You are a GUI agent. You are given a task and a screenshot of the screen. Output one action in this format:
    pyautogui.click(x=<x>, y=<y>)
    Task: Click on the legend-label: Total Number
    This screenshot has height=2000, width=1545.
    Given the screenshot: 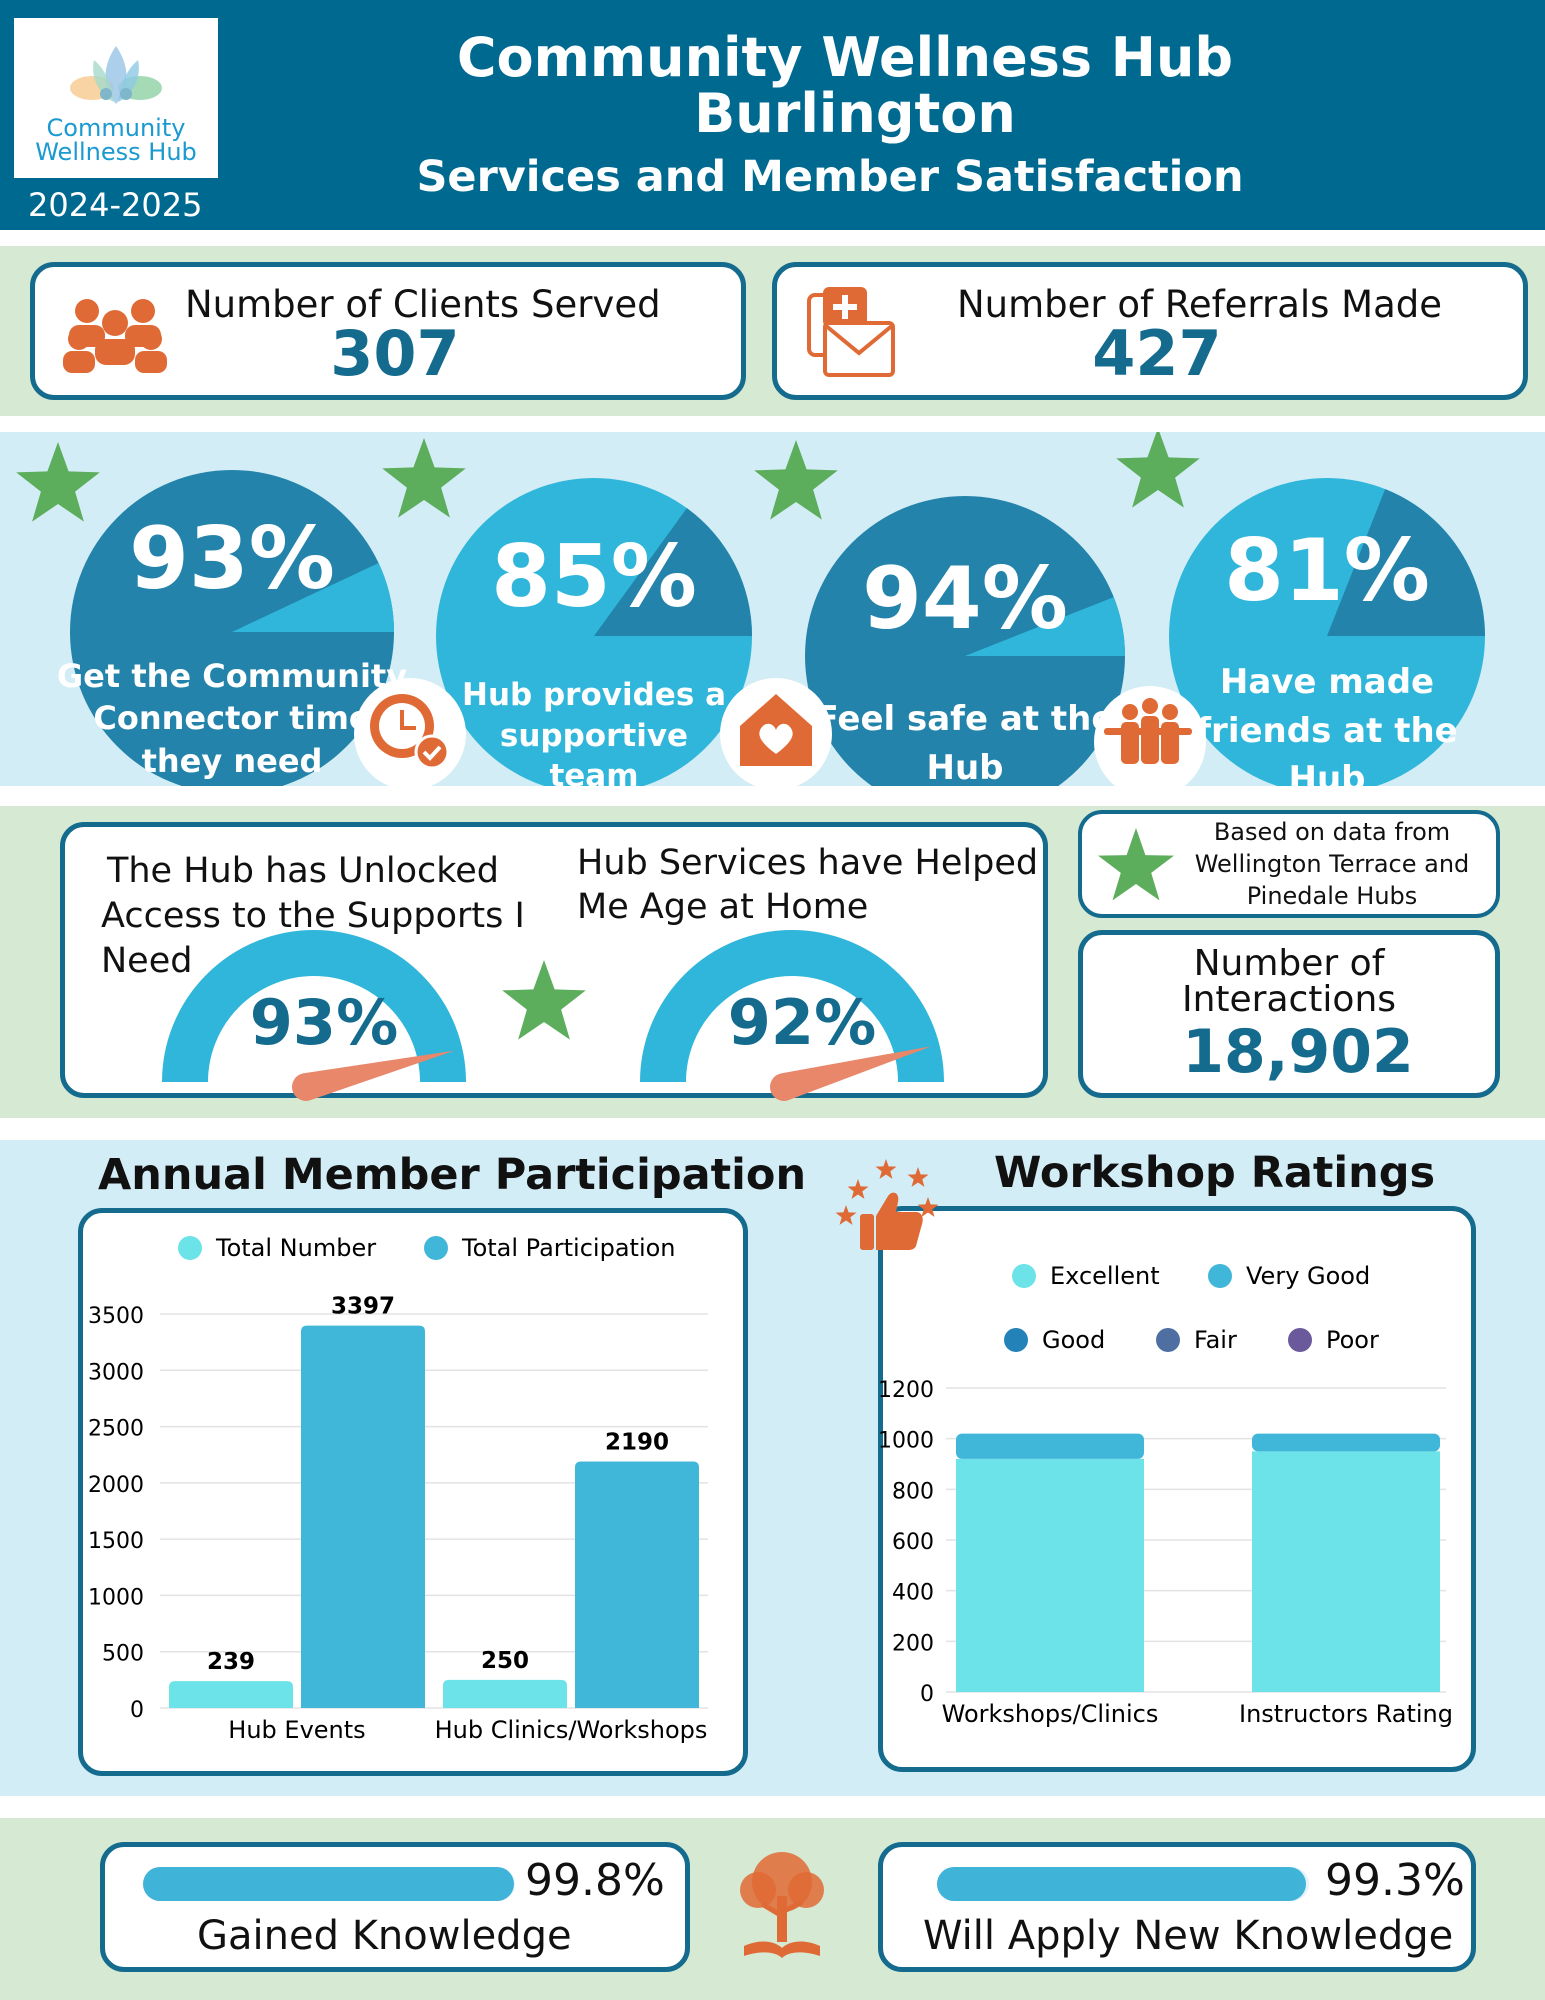 What is the action you would take?
    pyautogui.click(x=295, y=1248)
    